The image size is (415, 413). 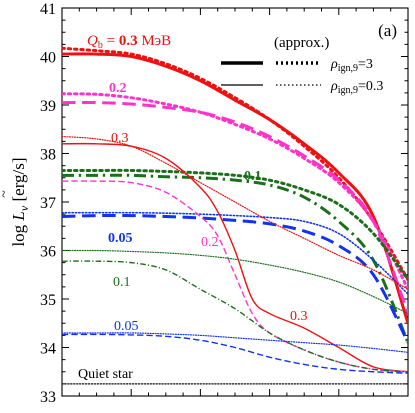 I want to click on legend-entry-thick: ρign,9=3, so click(x=351, y=65).